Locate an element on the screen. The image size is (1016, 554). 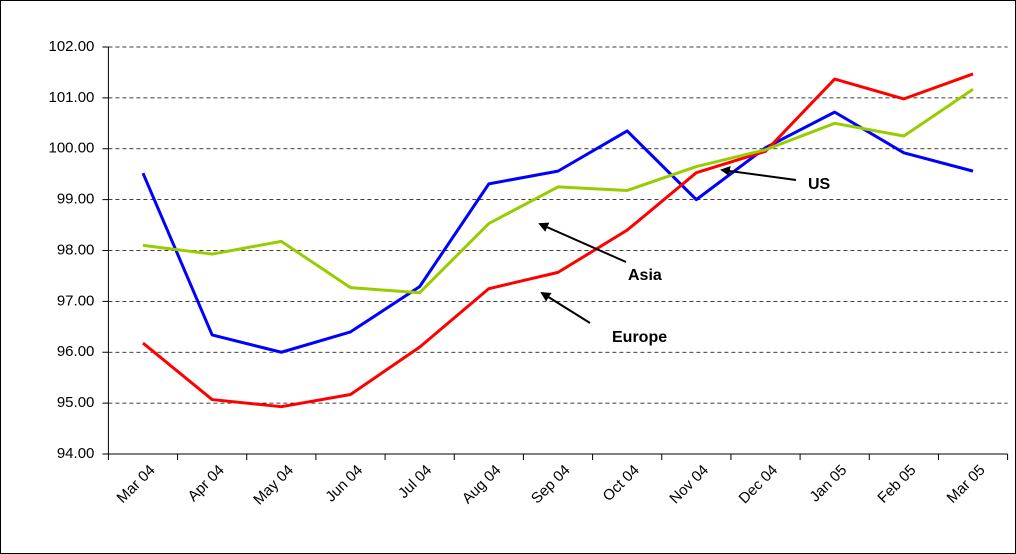
y-tick-label: 98.00 is located at coordinates (76, 249).